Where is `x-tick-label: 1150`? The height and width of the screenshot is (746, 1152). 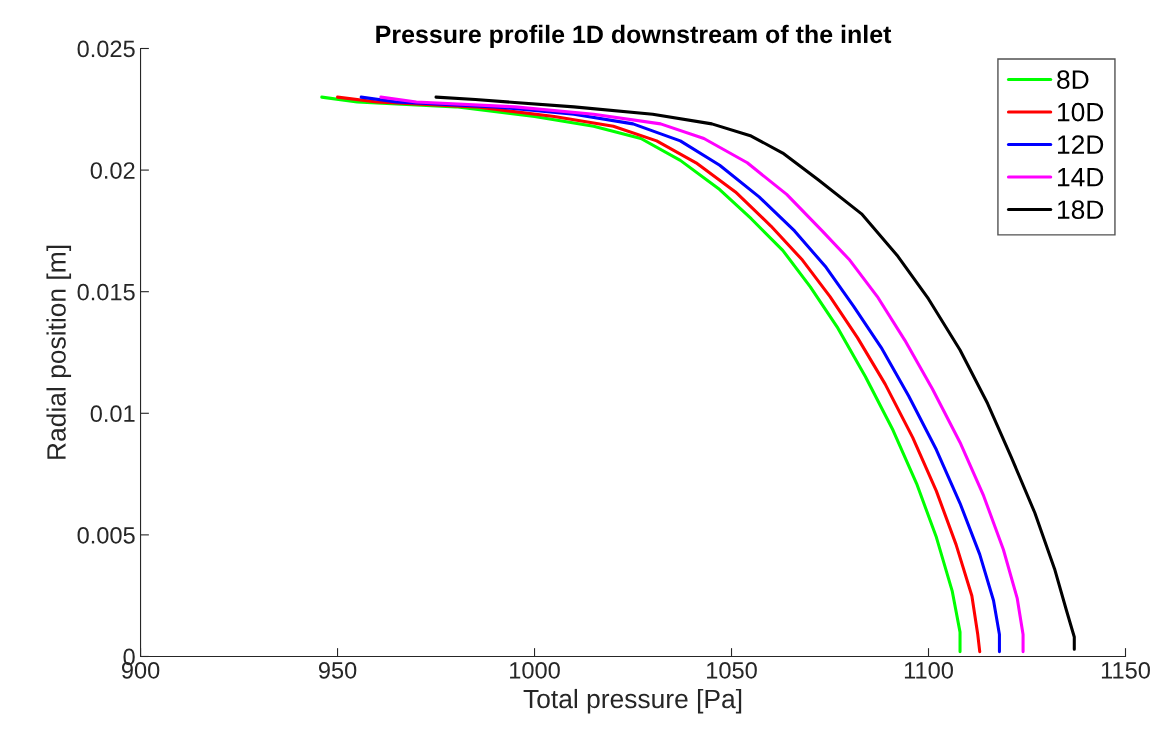 x-tick-label: 1150 is located at coordinates (1125, 670).